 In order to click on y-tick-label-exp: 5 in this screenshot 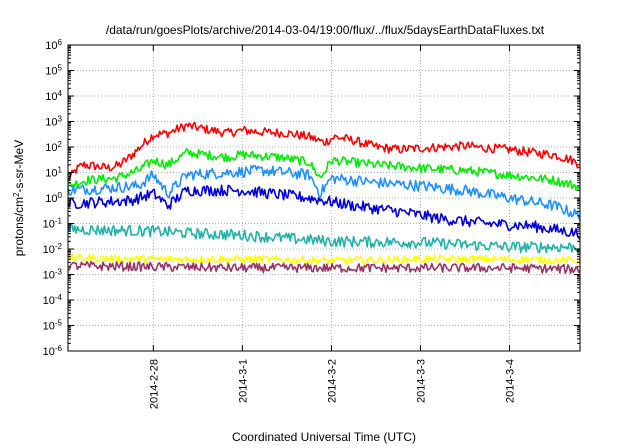, I will do `click(60, 67)`.